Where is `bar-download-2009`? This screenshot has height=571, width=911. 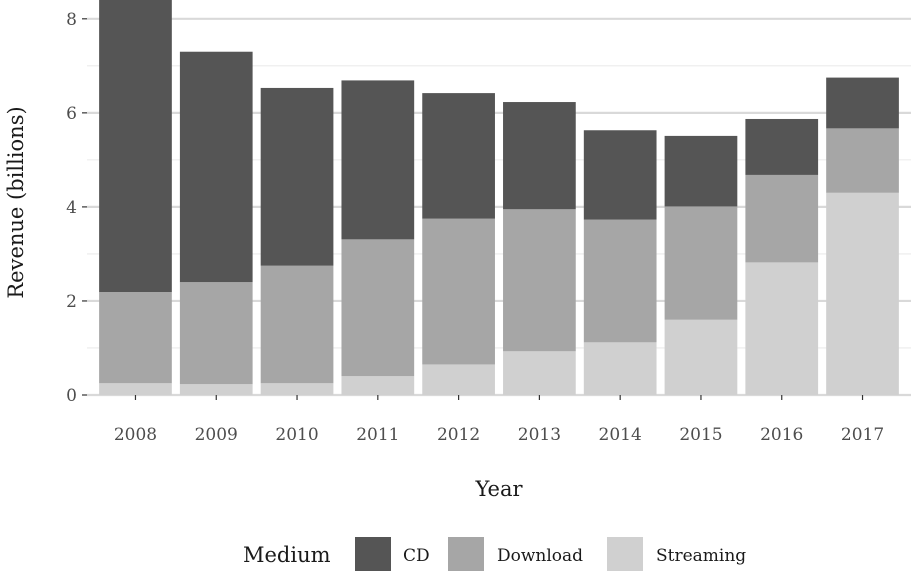
bar-download-2009 is located at coordinates (216, 333).